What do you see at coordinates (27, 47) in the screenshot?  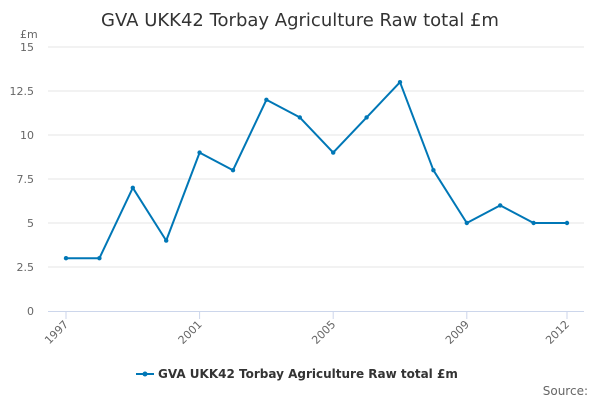 I see `y-tick-label: 15` at bounding box center [27, 47].